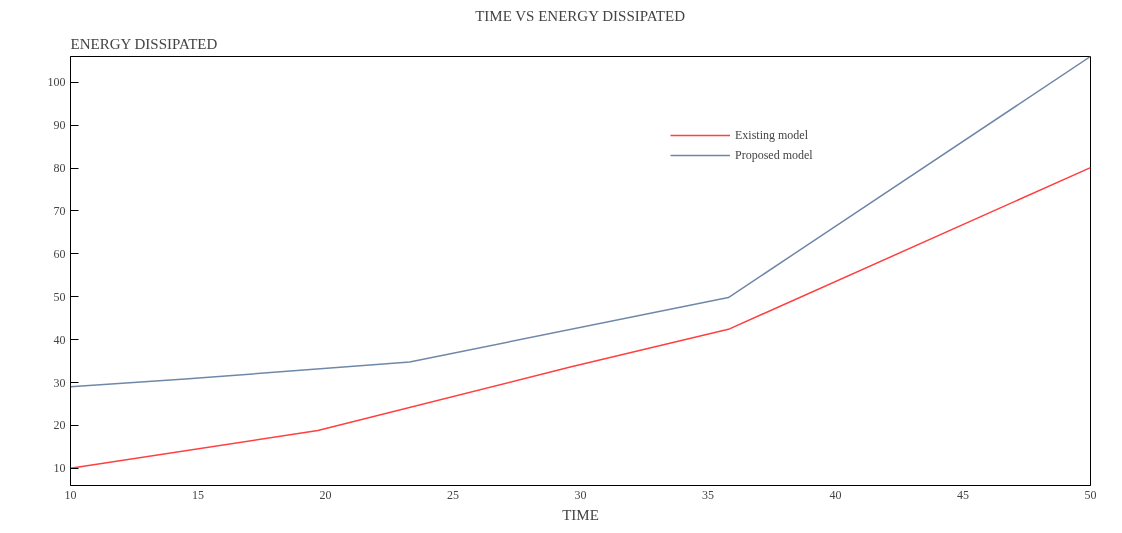 This screenshot has width=1122, height=533. Describe the element at coordinates (771, 135) in the screenshot. I see `legend-label: Existing model` at that location.